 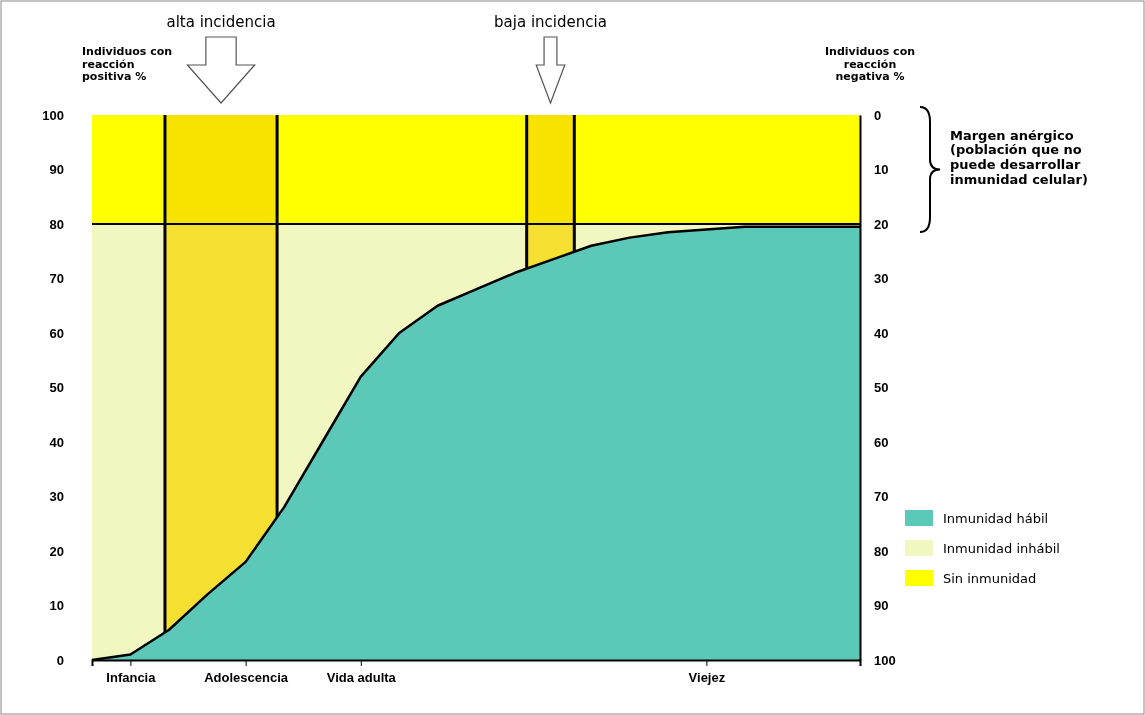 I want to click on y2-tick-label: 10, so click(x=881, y=170).